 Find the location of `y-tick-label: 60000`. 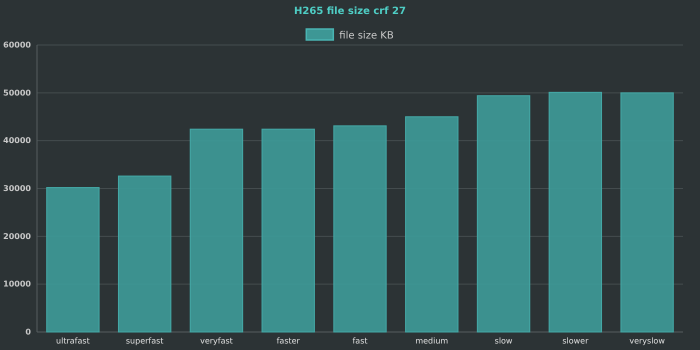

y-tick-label: 60000 is located at coordinates (17, 45).